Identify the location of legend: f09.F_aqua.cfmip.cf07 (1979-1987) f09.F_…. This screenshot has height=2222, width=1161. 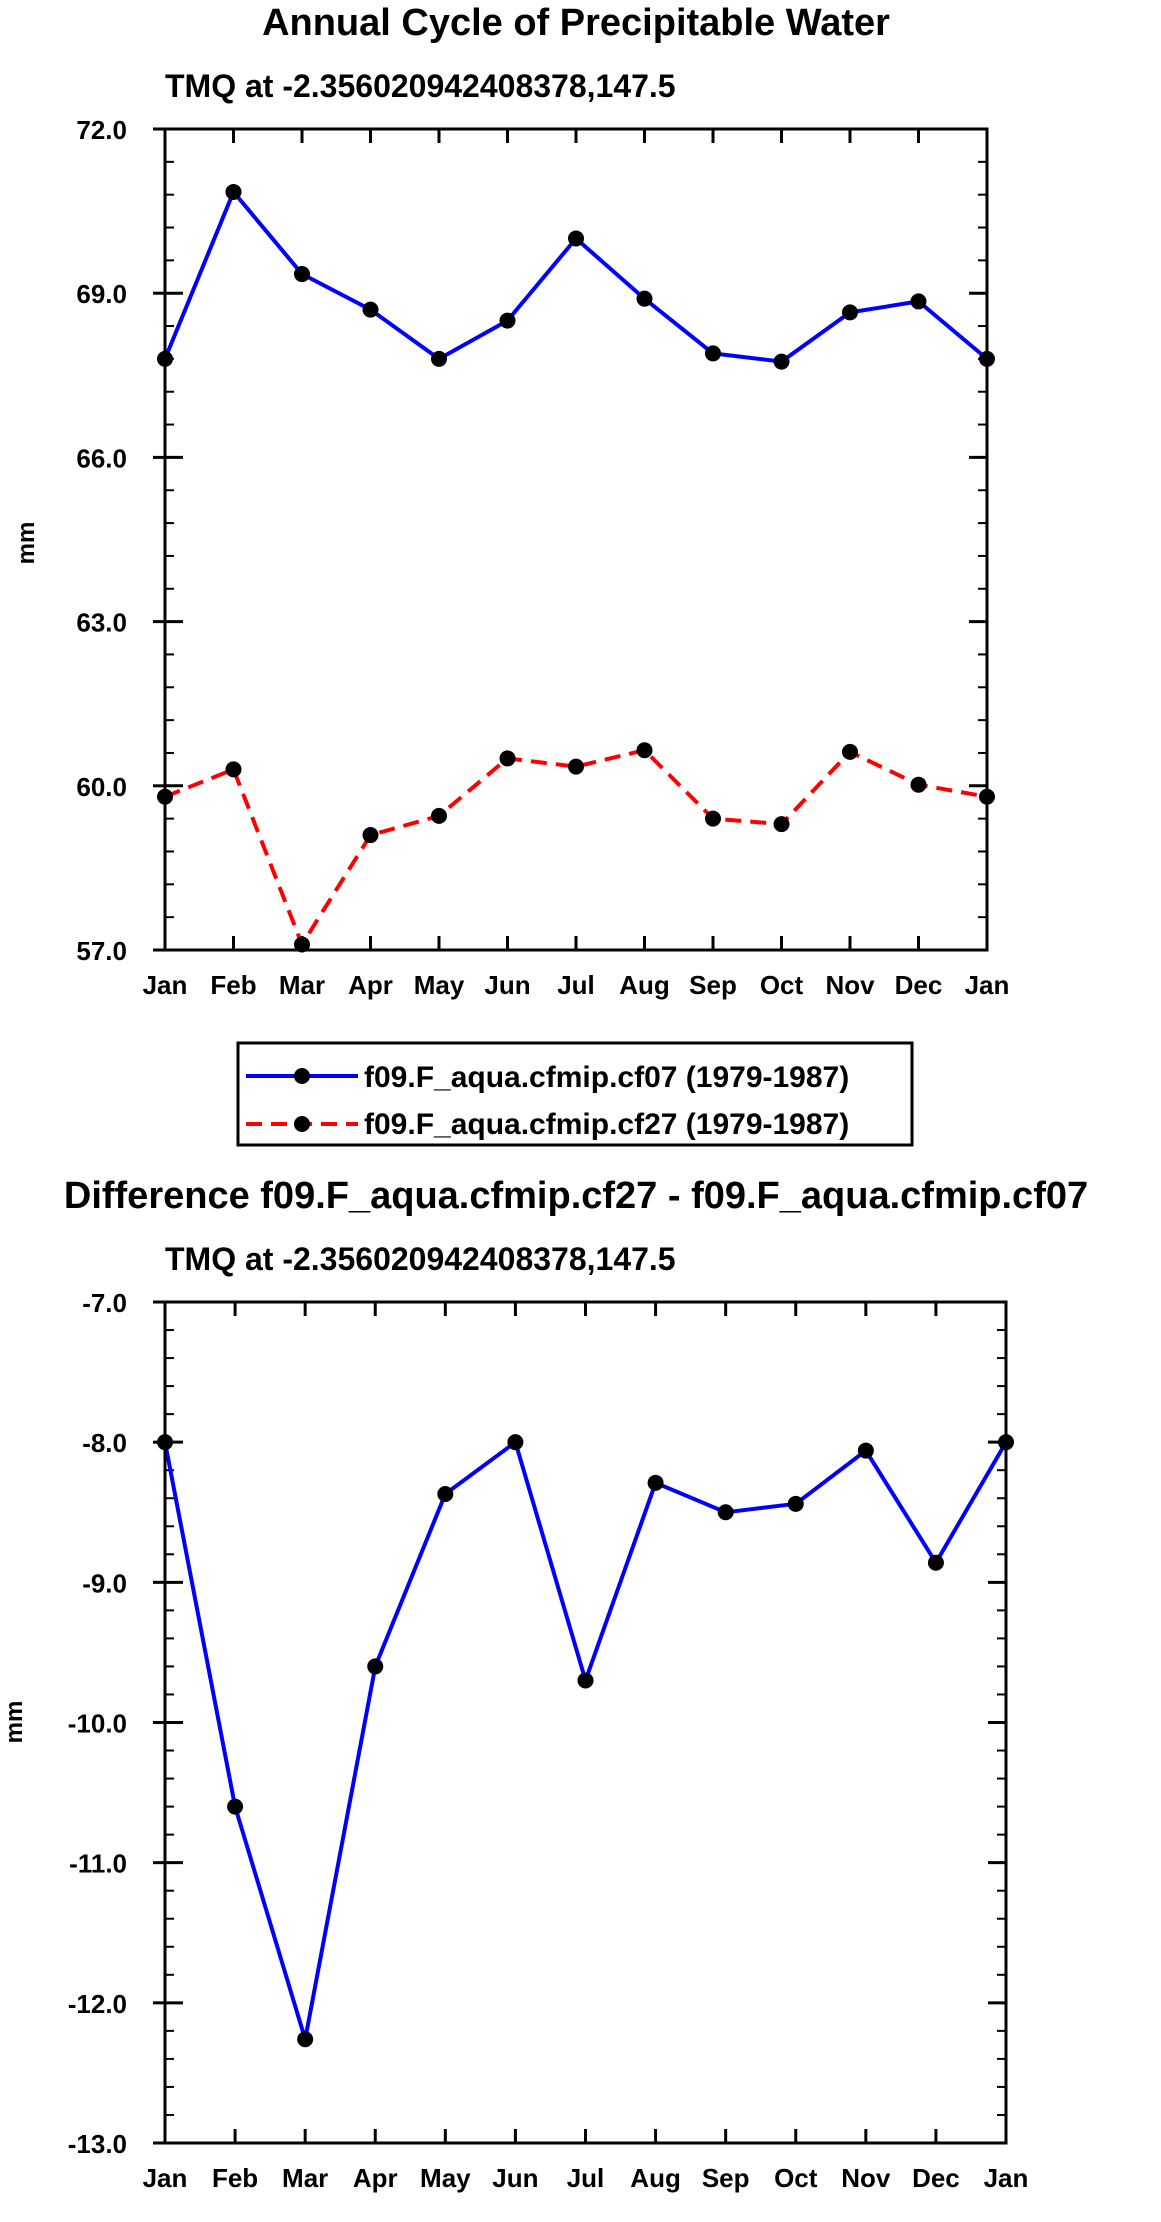
(575, 1094).